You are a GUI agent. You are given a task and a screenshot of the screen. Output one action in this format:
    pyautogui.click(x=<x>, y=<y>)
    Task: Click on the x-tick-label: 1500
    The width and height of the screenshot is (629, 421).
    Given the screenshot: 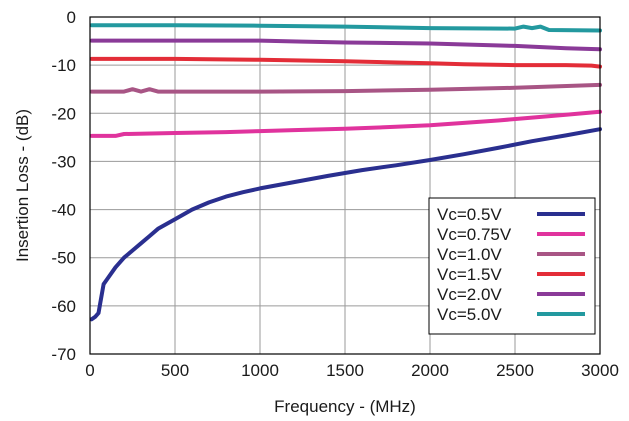 What is the action you would take?
    pyautogui.click(x=345, y=370)
    